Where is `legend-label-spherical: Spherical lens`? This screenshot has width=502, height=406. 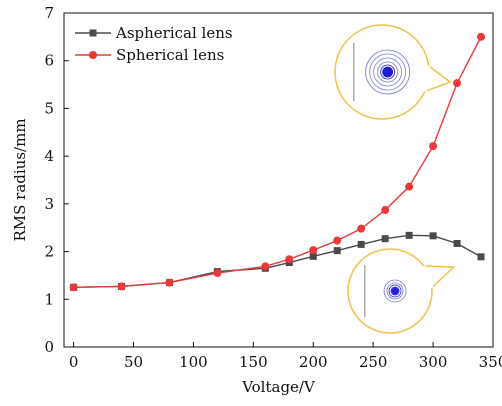 legend-label-spherical: Spherical lens is located at coordinates (170, 55).